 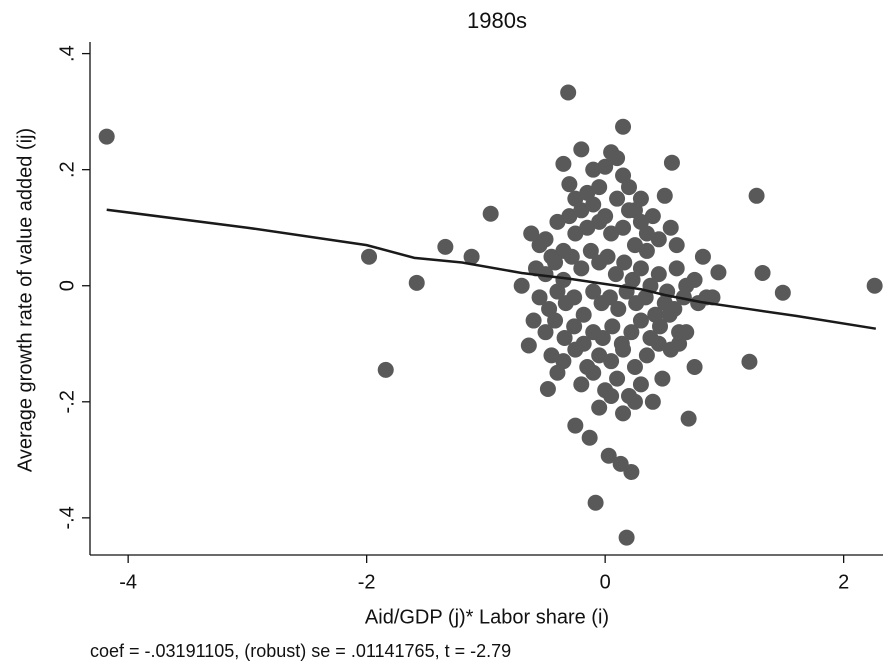 What do you see at coordinates (605, 582) in the screenshot?
I see `x-tick-label: 0` at bounding box center [605, 582].